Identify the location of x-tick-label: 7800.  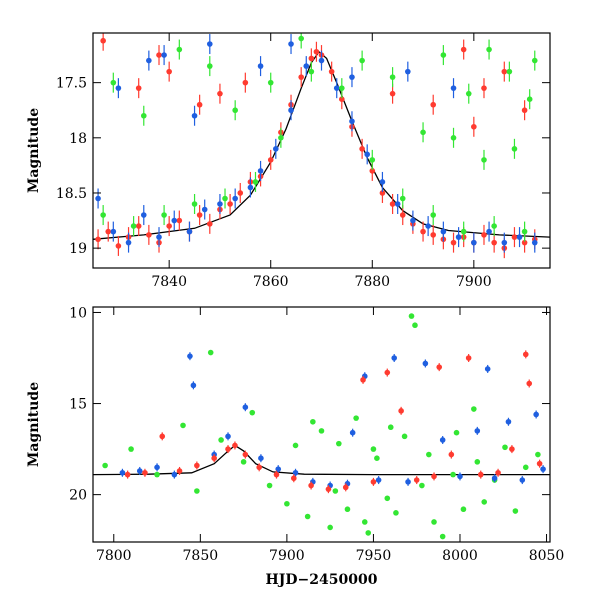
(114, 556).